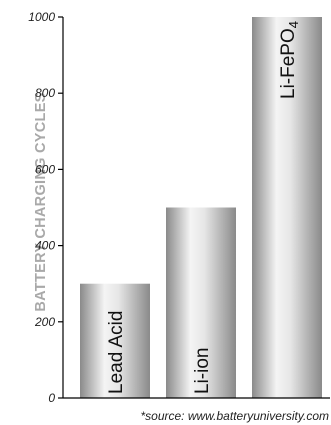  What do you see at coordinates (234, 416) in the screenshot?
I see `source-annotation: *source: www.batteryuniversity.com` at bounding box center [234, 416].